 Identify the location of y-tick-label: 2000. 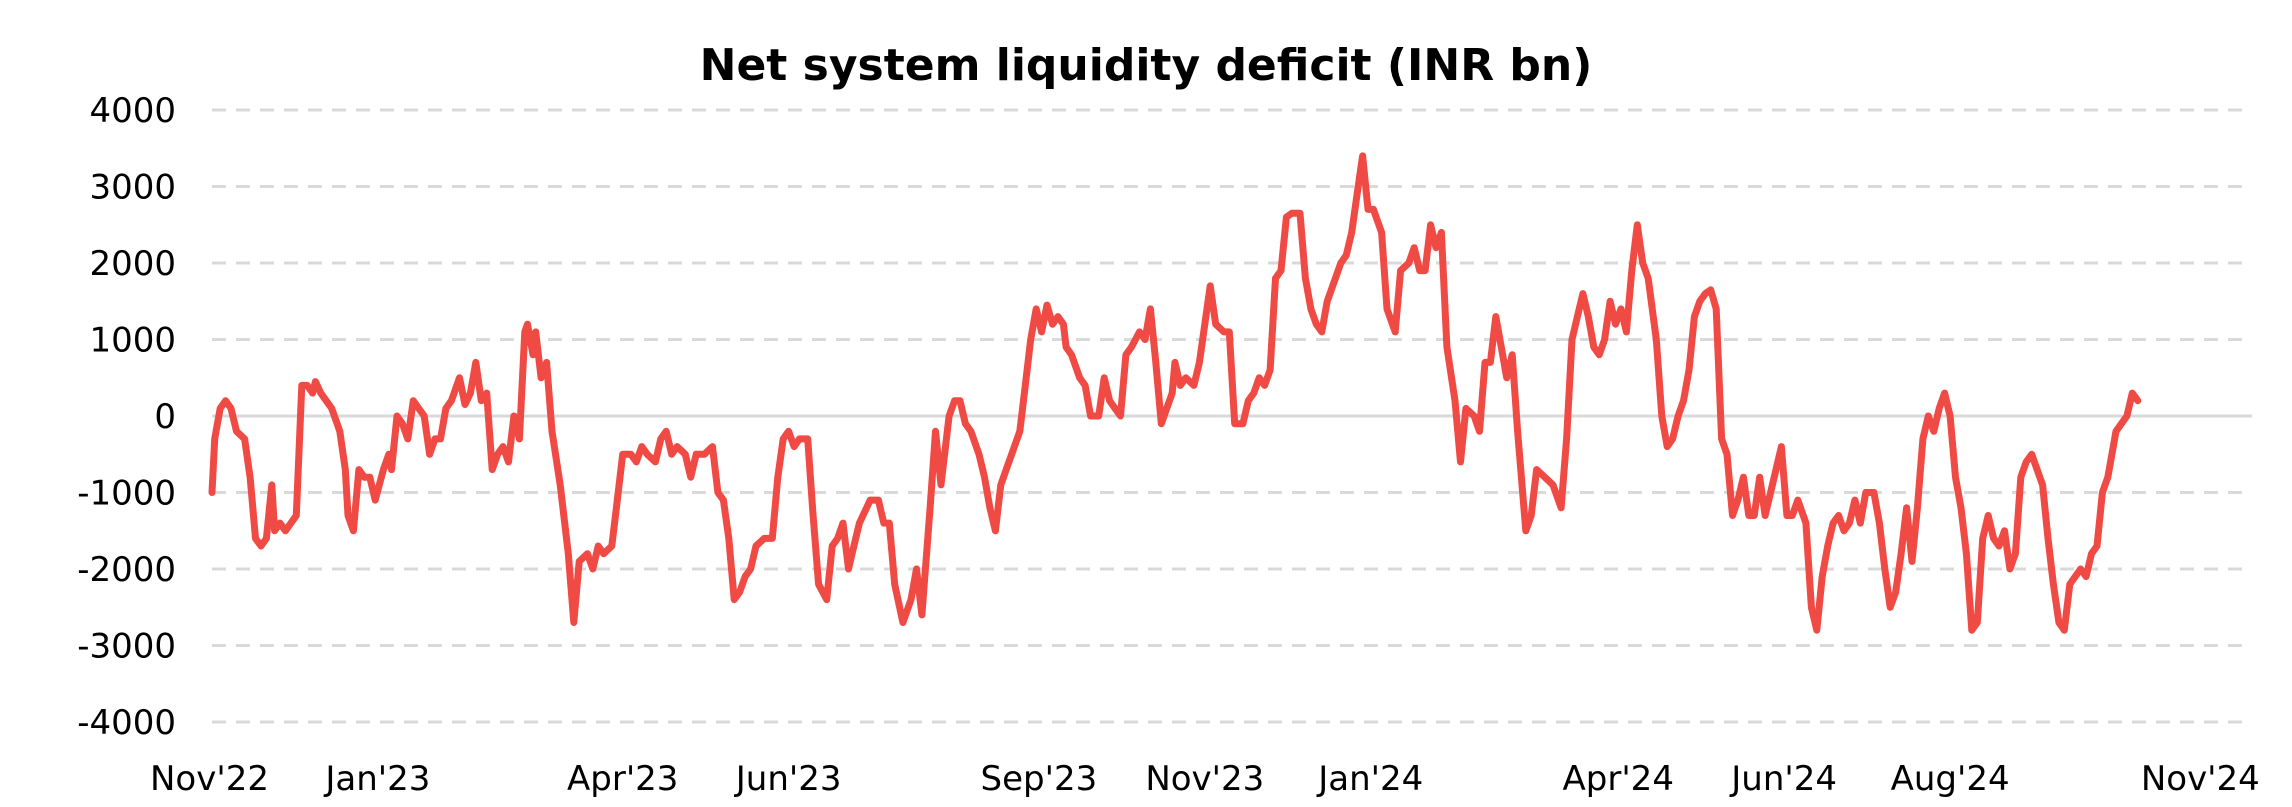
(132, 264).